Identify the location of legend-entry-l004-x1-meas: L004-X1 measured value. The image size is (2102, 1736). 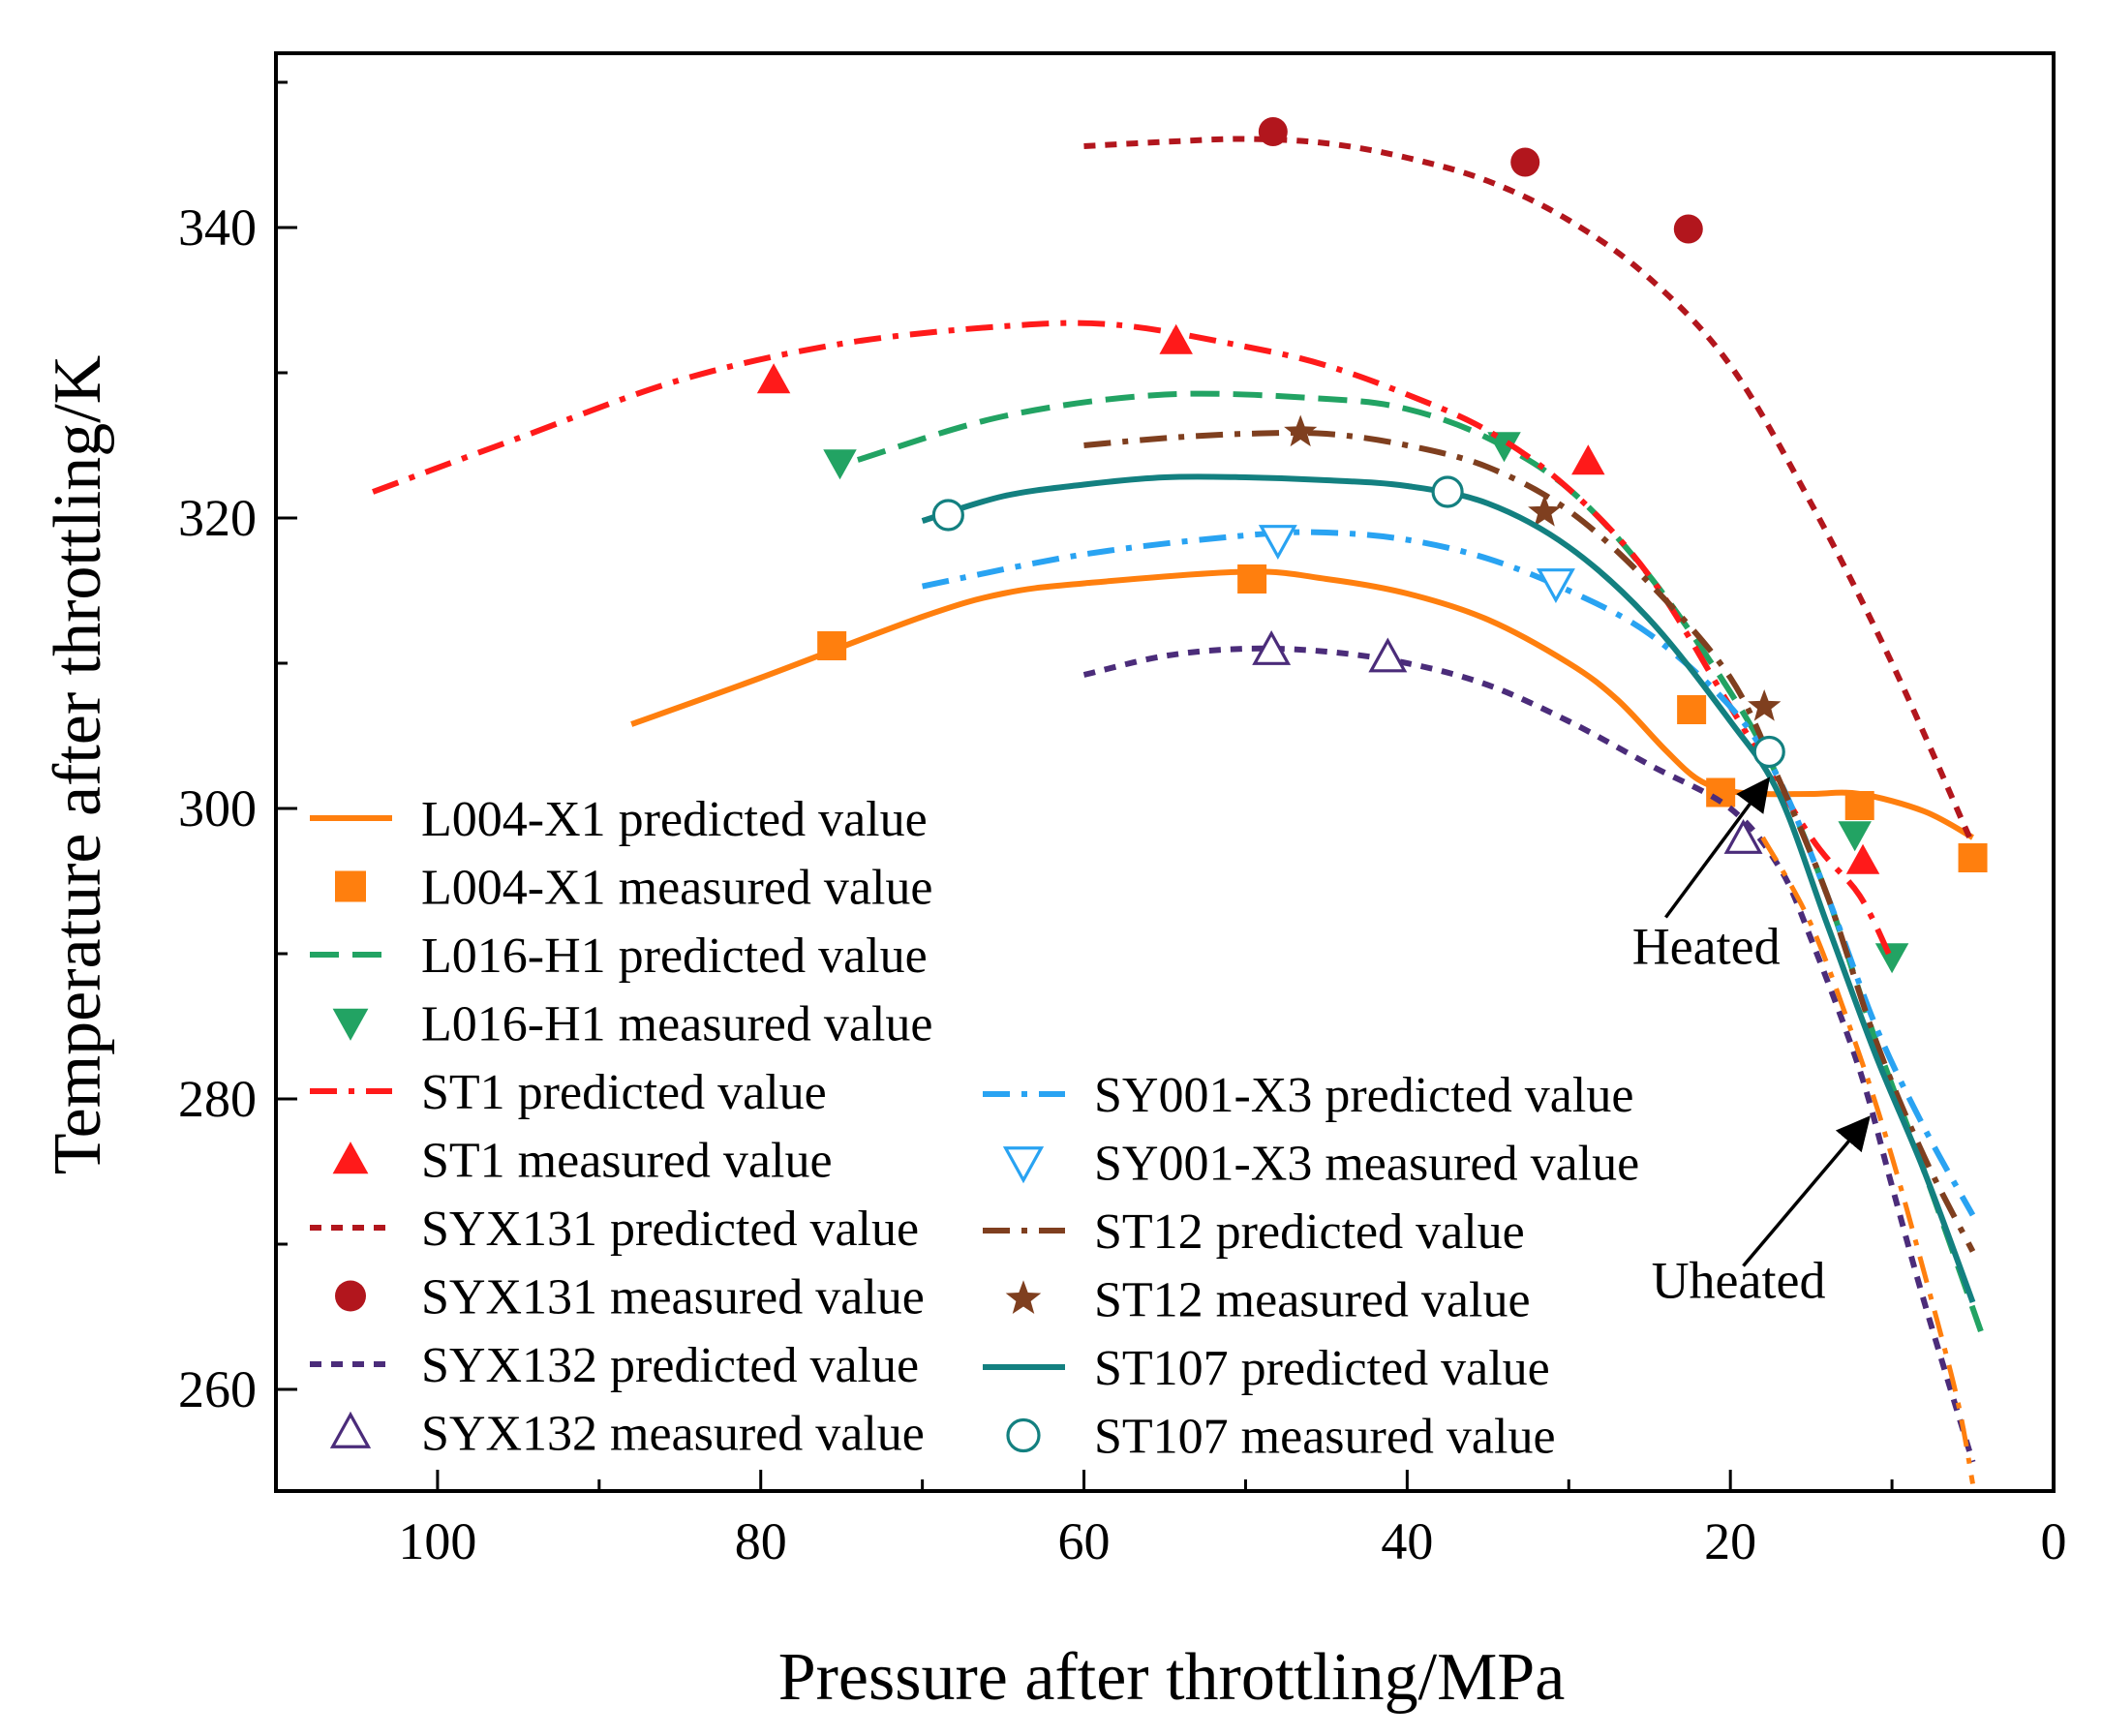
(633, 888).